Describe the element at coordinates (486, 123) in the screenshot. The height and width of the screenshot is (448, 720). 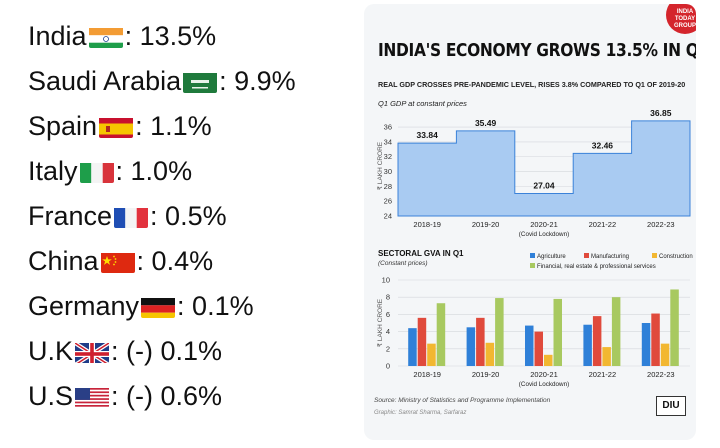
I see `data-label: 35.49` at that location.